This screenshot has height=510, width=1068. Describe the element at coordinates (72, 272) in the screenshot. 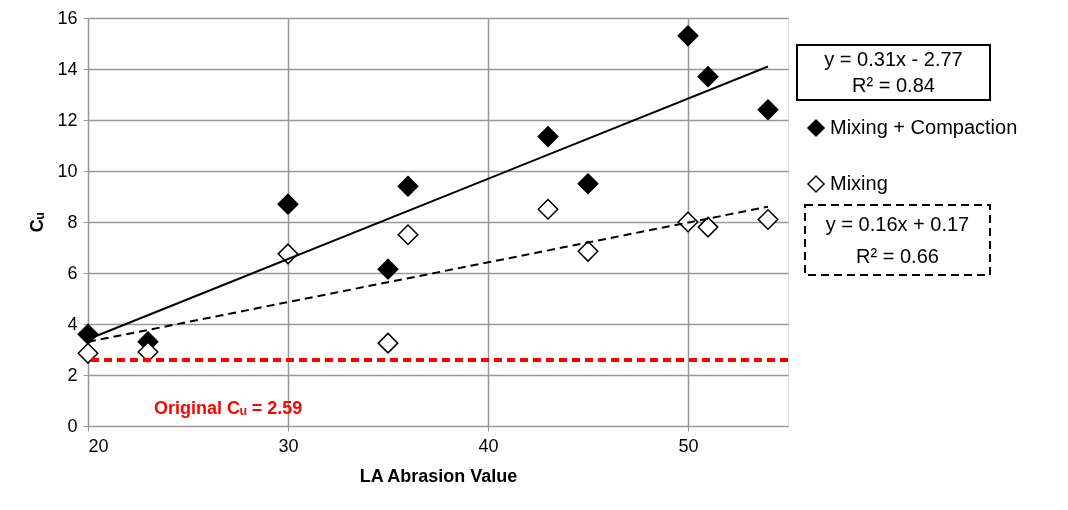

I see `y-tick-label: 6` at that location.